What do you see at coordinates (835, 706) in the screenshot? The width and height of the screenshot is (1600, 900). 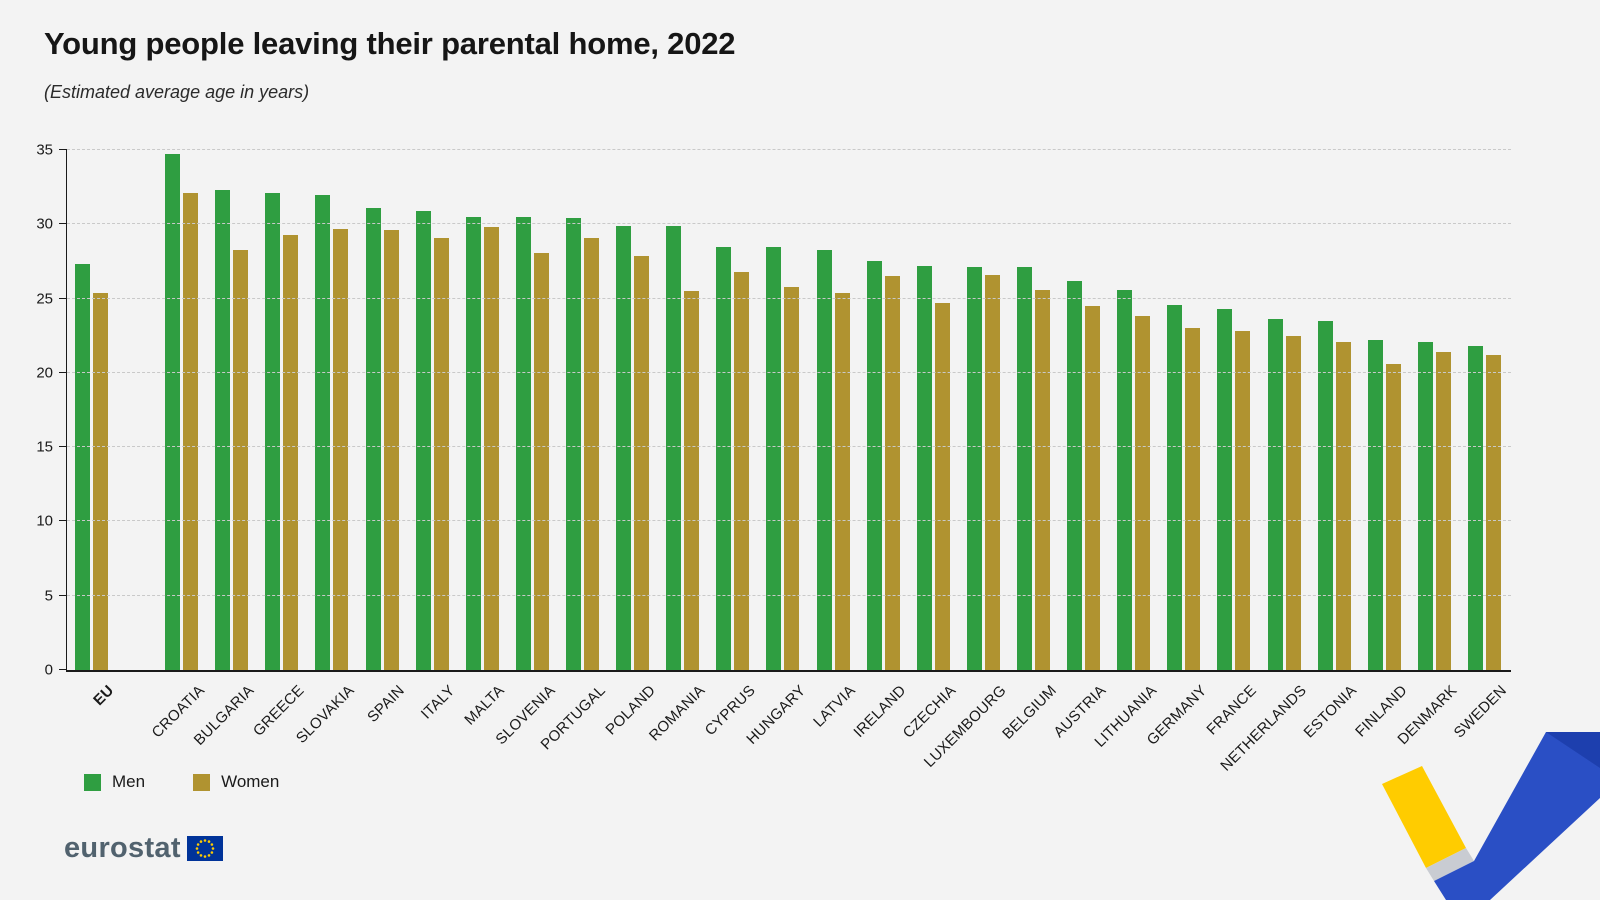 I see `x-axis-label: LATVIA` at bounding box center [835, 706].